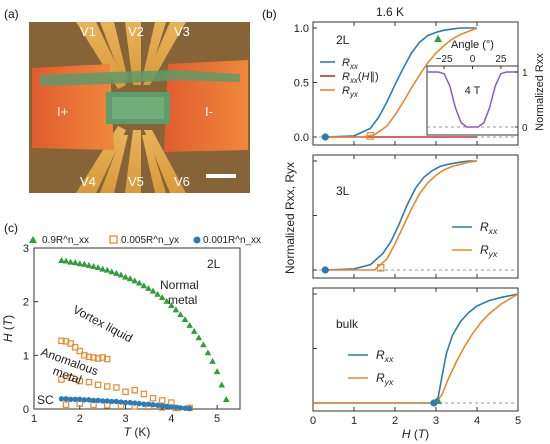 This screenshot has width=550, height=444. I want to click on inset-curve, so click(472, 99).